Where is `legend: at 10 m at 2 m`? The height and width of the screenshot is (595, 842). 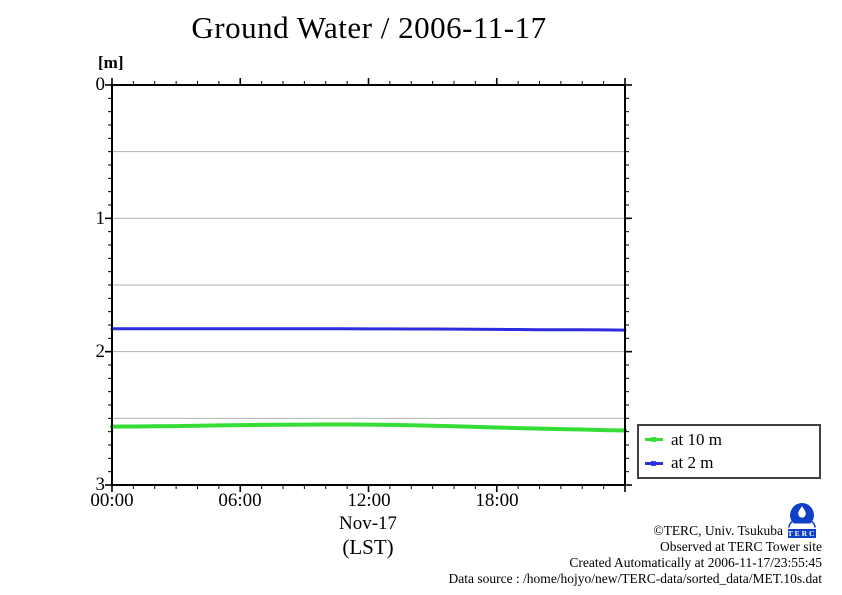
legend: at 10 m at 2 m is located at coordinates (729, 451).